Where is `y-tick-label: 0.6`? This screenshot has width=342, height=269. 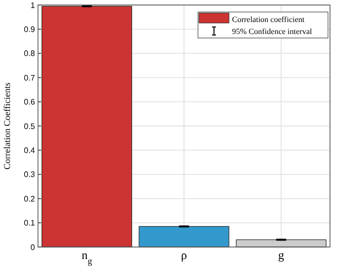 y-tick-label: 0.6 is located at coordinates (30, 102).